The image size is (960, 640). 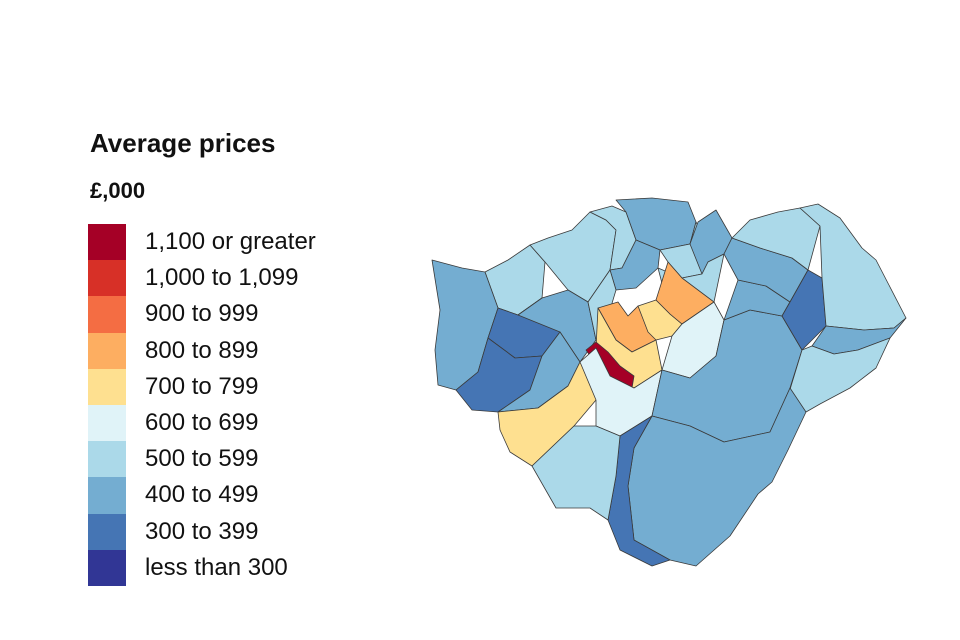 I want to click on legend-item-900-to-999: 900 to 999, so click(x=202, y=314).